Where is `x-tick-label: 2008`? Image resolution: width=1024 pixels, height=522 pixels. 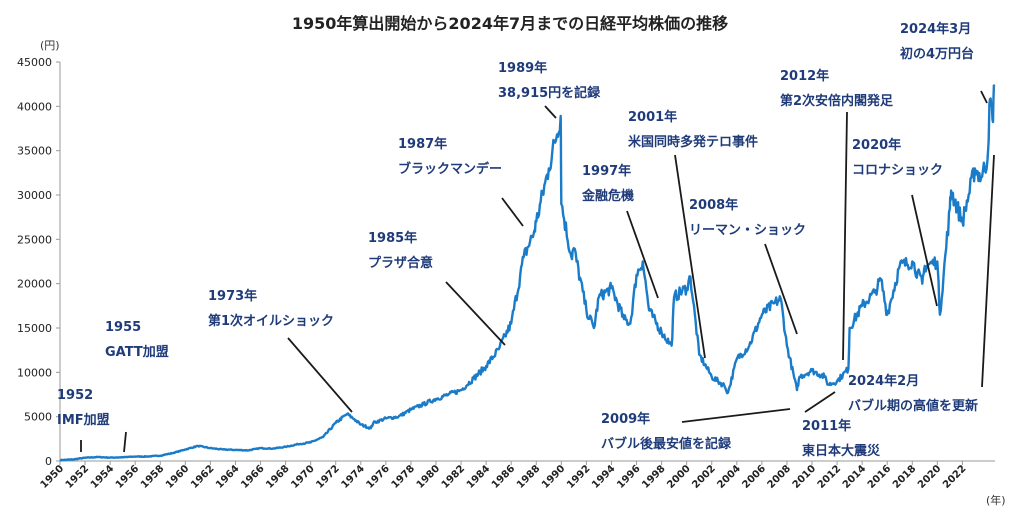 x-tick-label: 2008 is located at coordinates (779, 476).